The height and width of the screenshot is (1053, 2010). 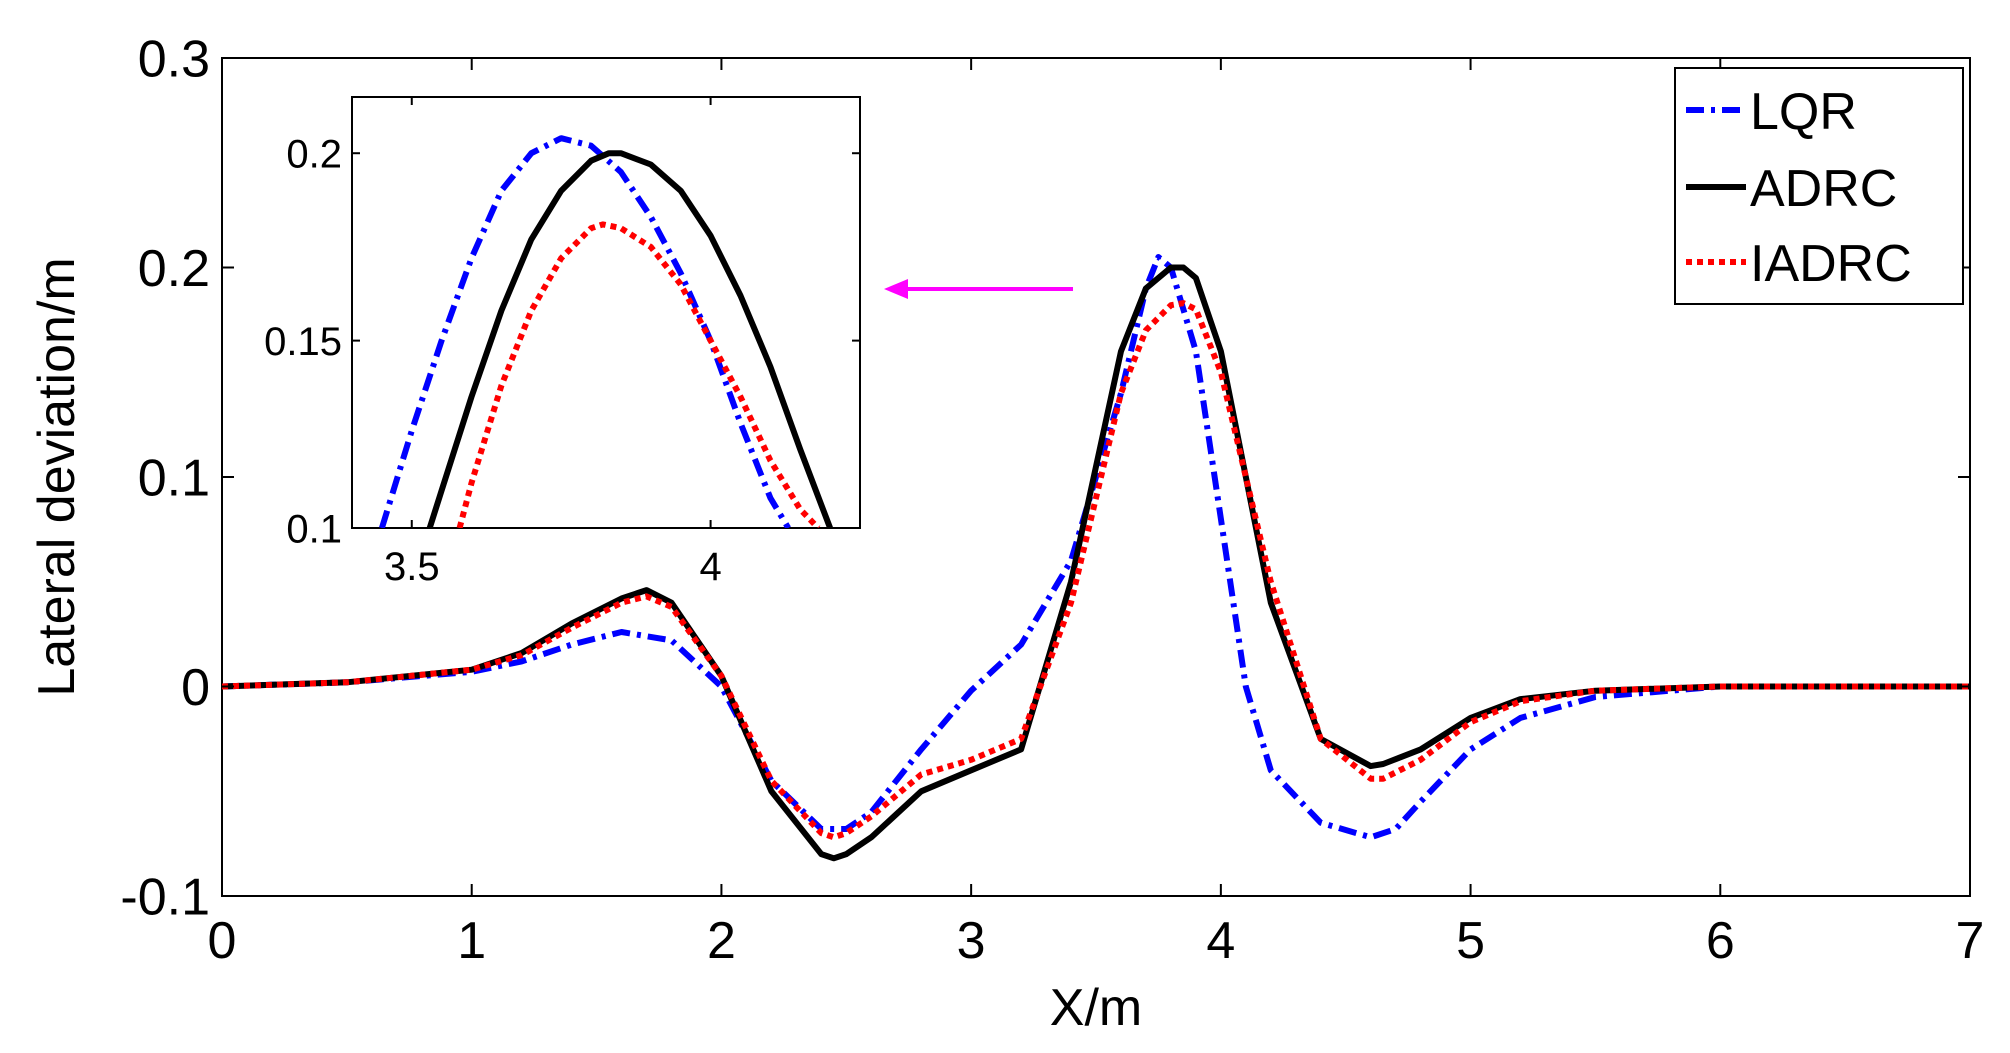 I want to click on inset-y-tick-label: 0.15, so click(x=303, y=342).